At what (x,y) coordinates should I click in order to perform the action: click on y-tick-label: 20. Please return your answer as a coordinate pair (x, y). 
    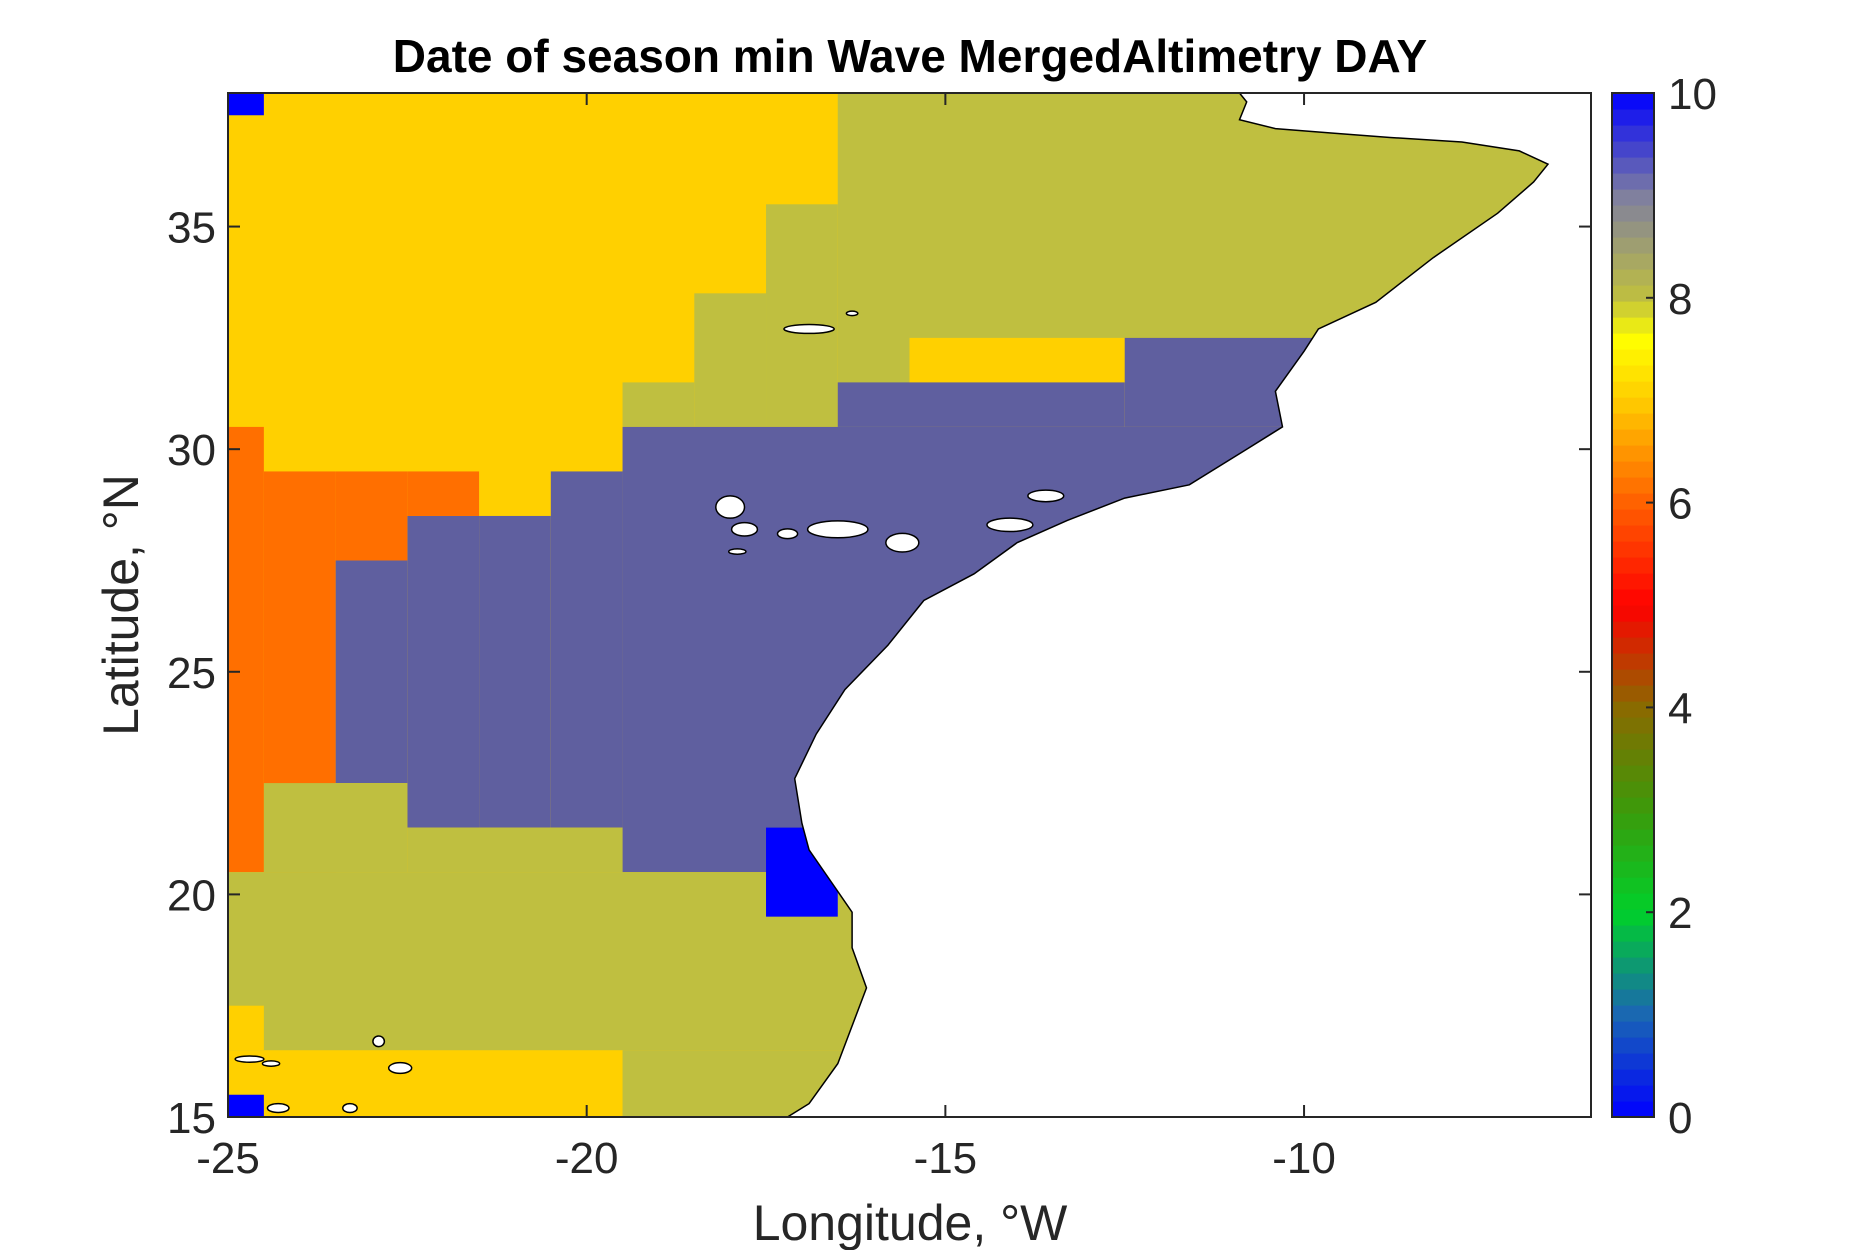
    Looking at the image, I should click on (191, 895).